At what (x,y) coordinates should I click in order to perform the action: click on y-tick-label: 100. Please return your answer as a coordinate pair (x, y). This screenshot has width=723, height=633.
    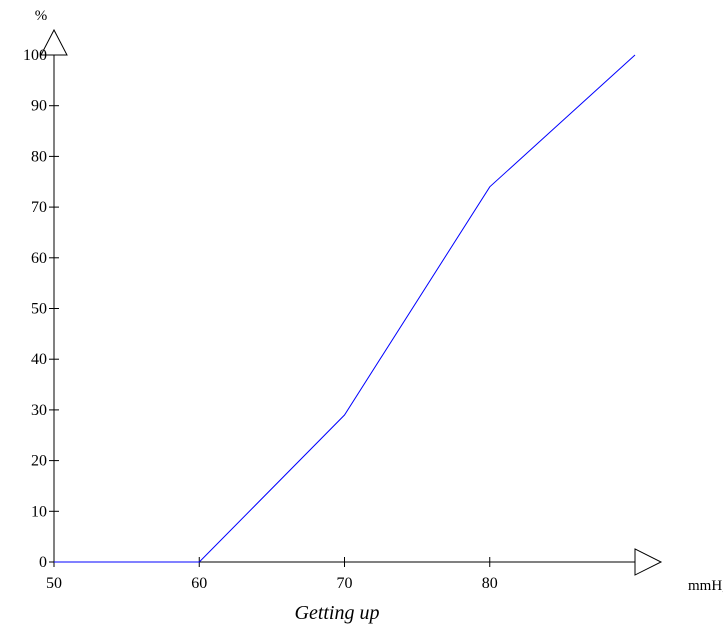
    Looking at the image, I should click on (35, 55).